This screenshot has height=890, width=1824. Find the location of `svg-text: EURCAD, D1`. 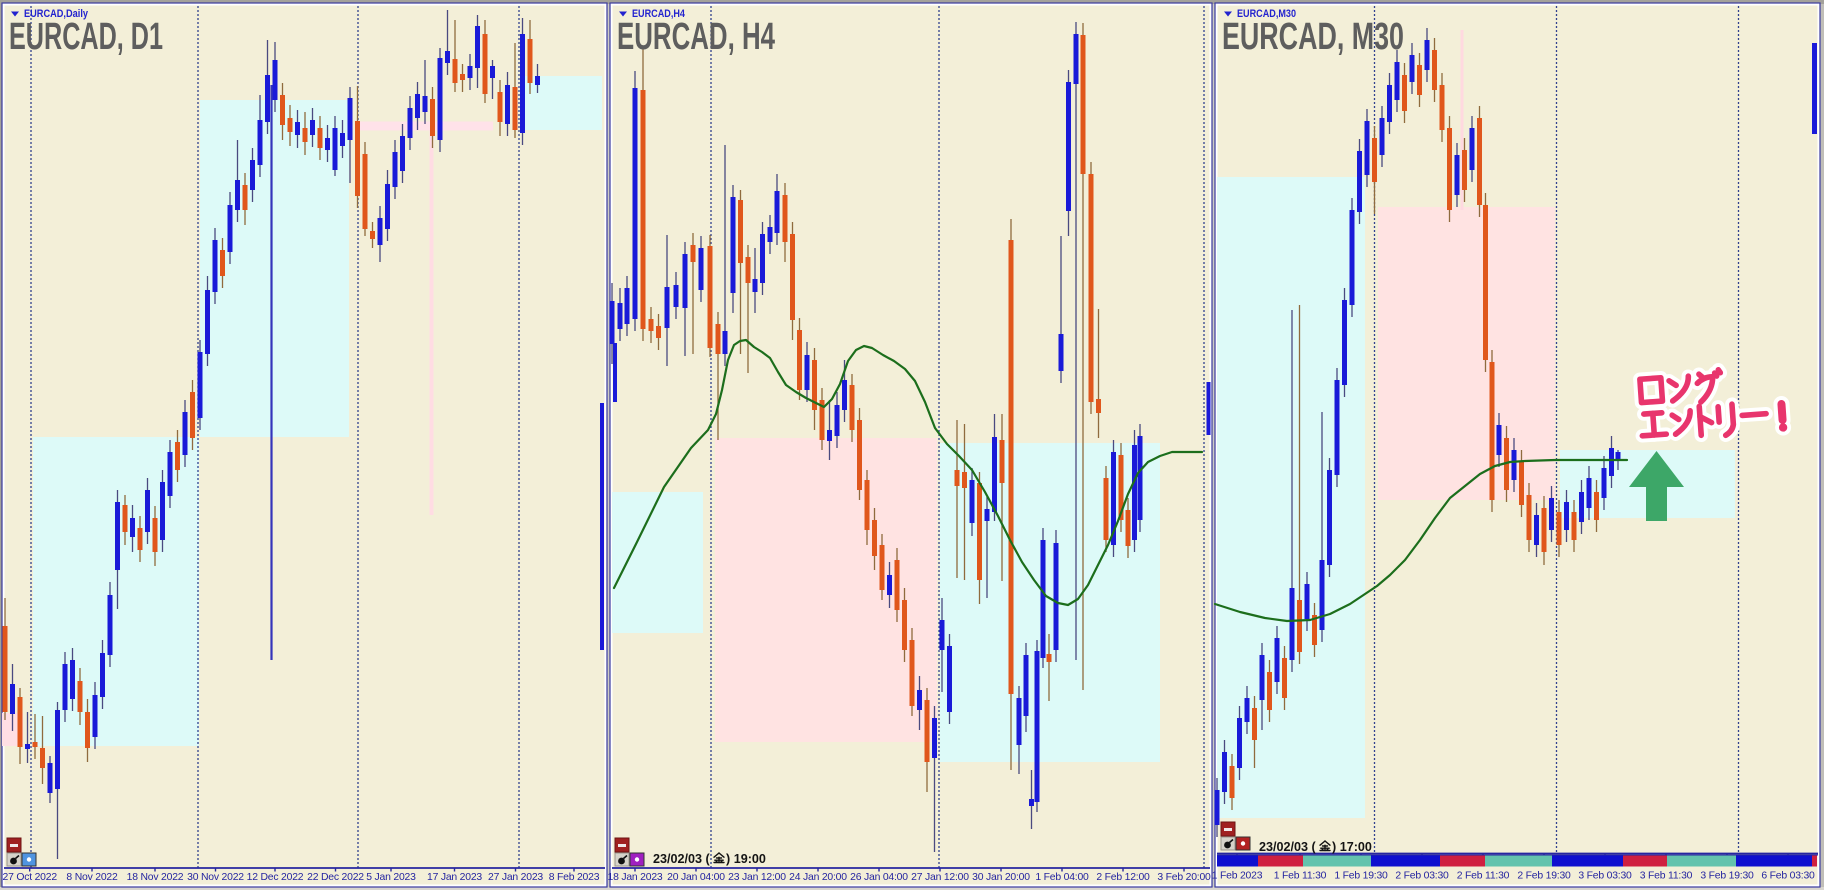

svg-text: EURCAD, D1 is located at coordinates (86, 37).